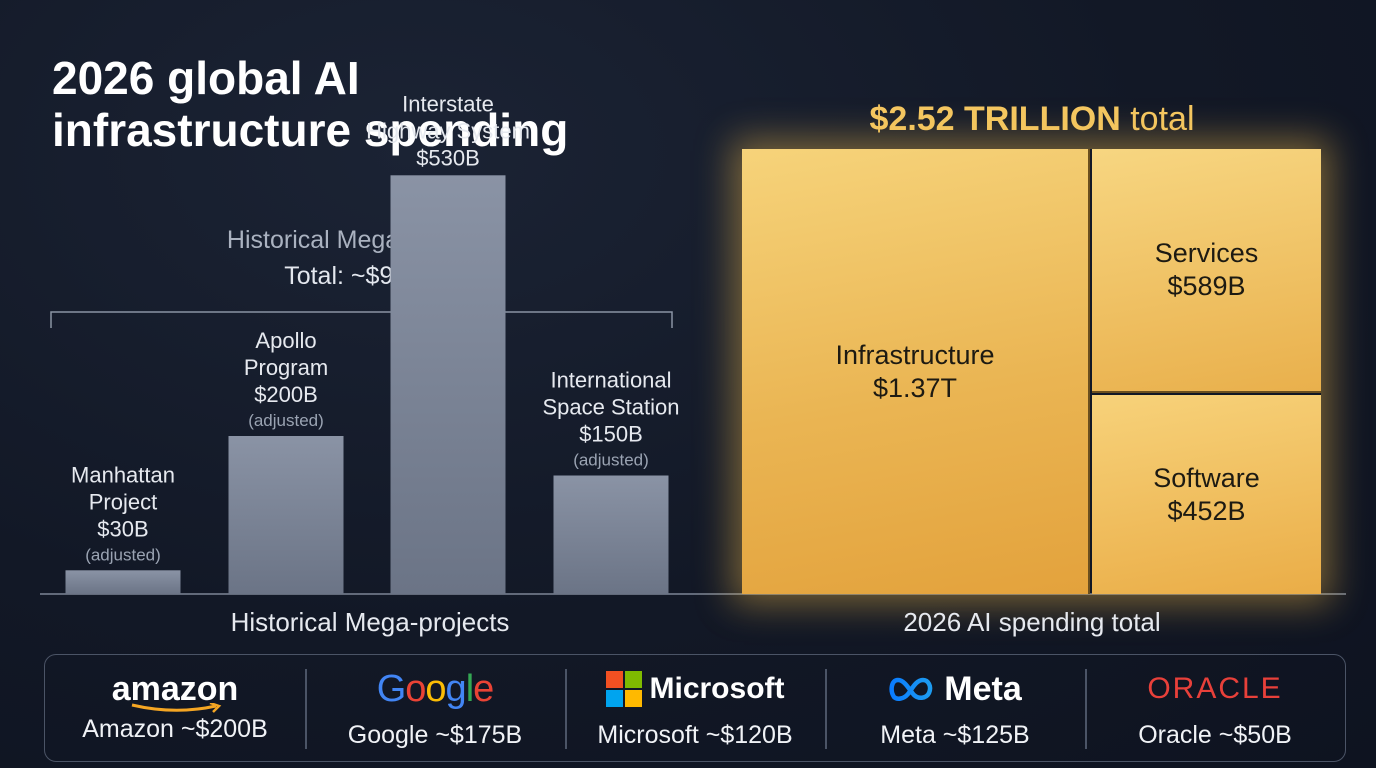 The width and height of the screenshot is (1376, 768). Describe the element at coordinates (361, 319) in the screenshot. I see `historical-bracket` at that location.